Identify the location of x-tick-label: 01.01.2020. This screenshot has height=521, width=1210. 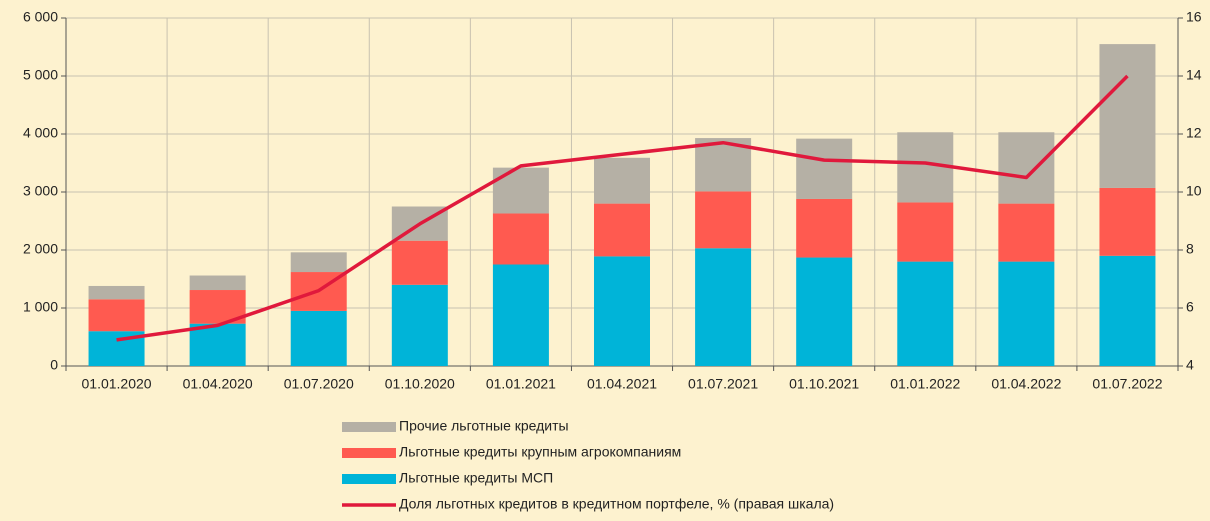
(117, 384).